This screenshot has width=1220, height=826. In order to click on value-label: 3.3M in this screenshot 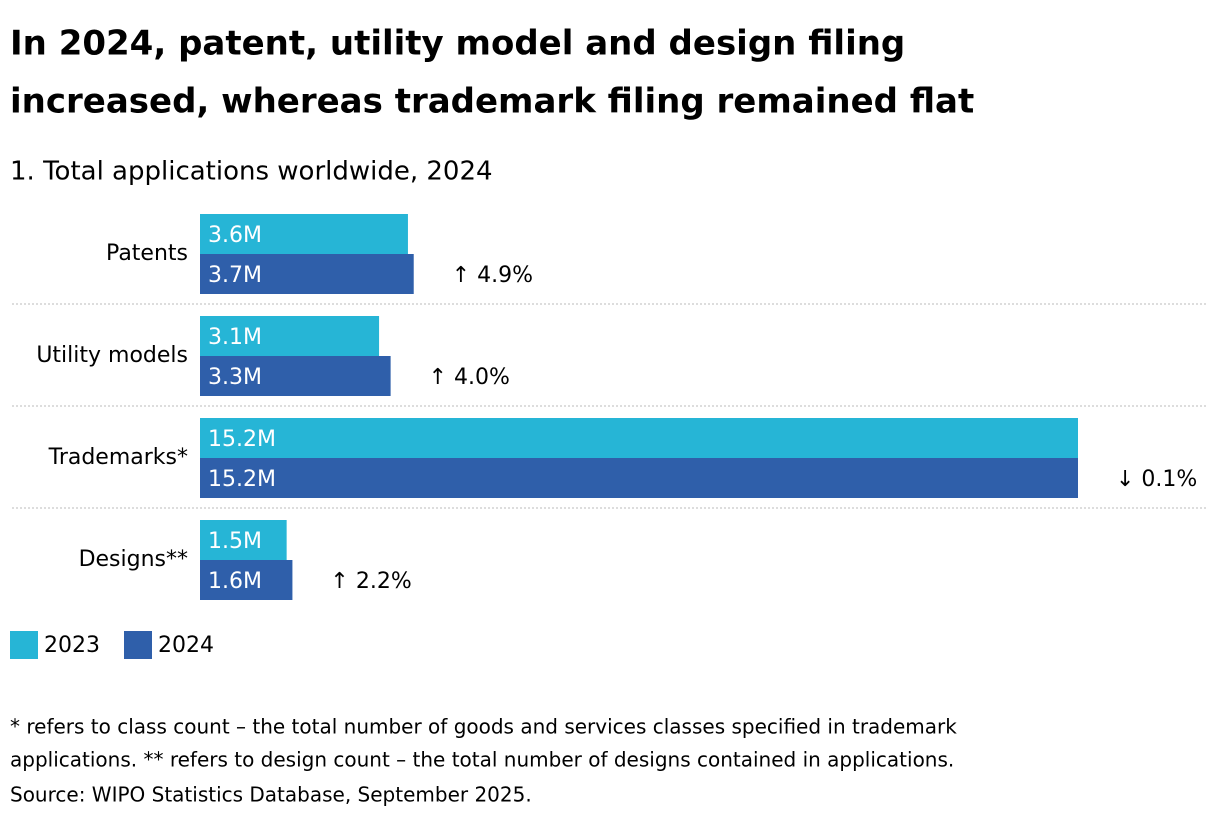, I will do `click(235, 377)`.